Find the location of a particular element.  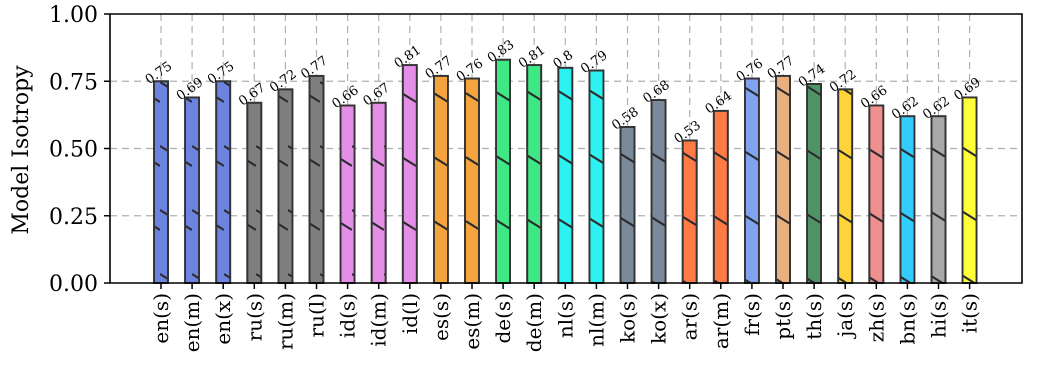

y-tick-label: 0.75 is located at coordinates (73, 82).